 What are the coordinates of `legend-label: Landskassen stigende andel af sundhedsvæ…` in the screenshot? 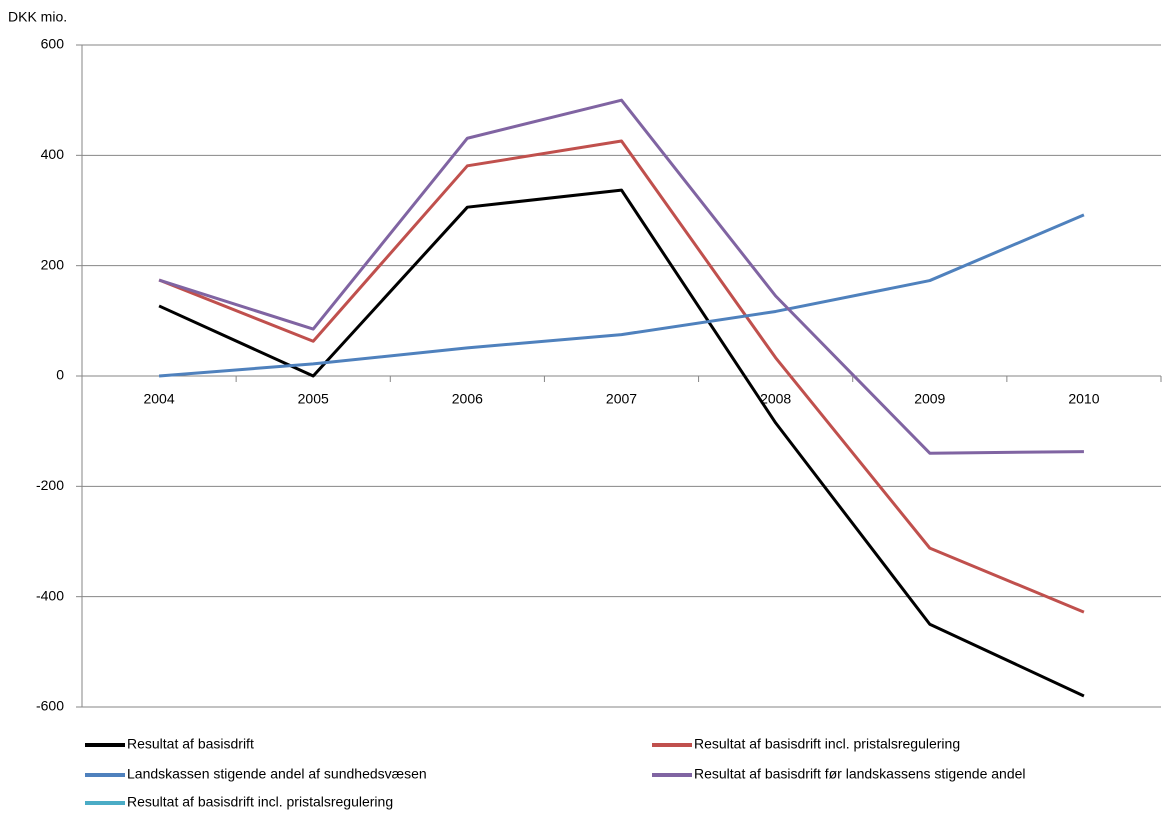 It's located at (277, 774).